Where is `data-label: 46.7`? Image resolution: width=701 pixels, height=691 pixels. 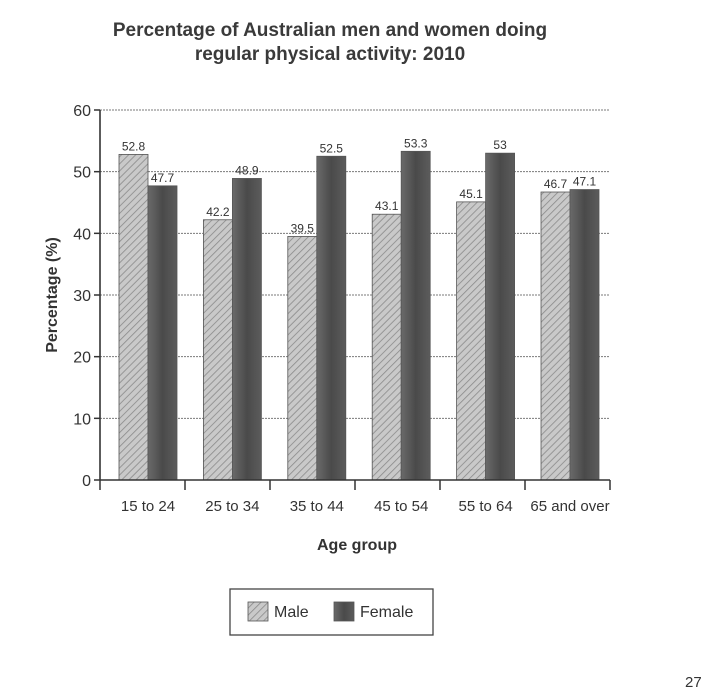
data-label: 46.7 is located at coordinates (556, 184).